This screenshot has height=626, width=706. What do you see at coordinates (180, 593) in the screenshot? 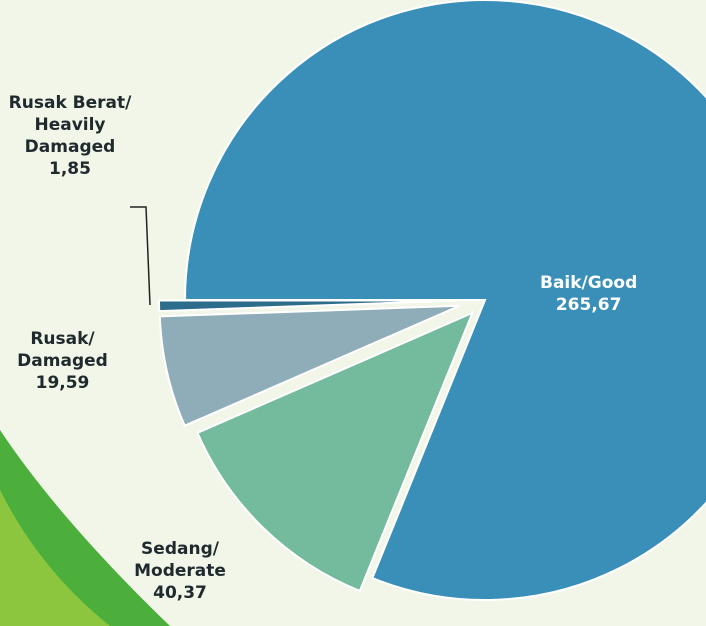
I see `value-label: 40,37` at bounding box center [180, 593].